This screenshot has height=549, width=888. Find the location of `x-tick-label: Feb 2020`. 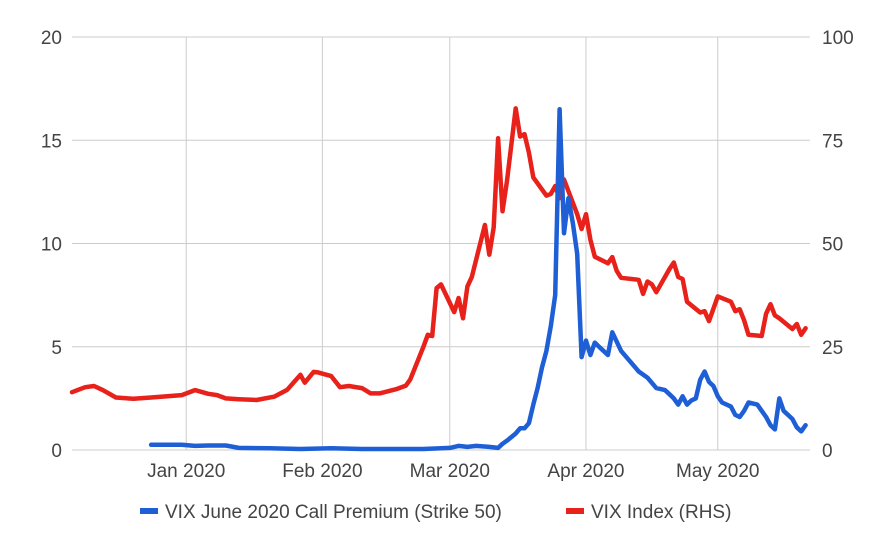

x-tick-label: Feb 2020 is located at coordinates (322, 471).